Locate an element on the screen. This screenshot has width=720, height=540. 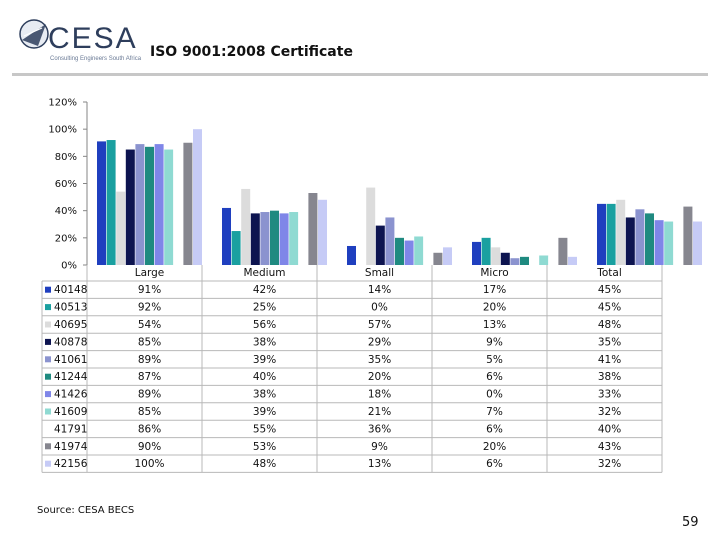
category-label: Medium is located at coordinates (265, 273).